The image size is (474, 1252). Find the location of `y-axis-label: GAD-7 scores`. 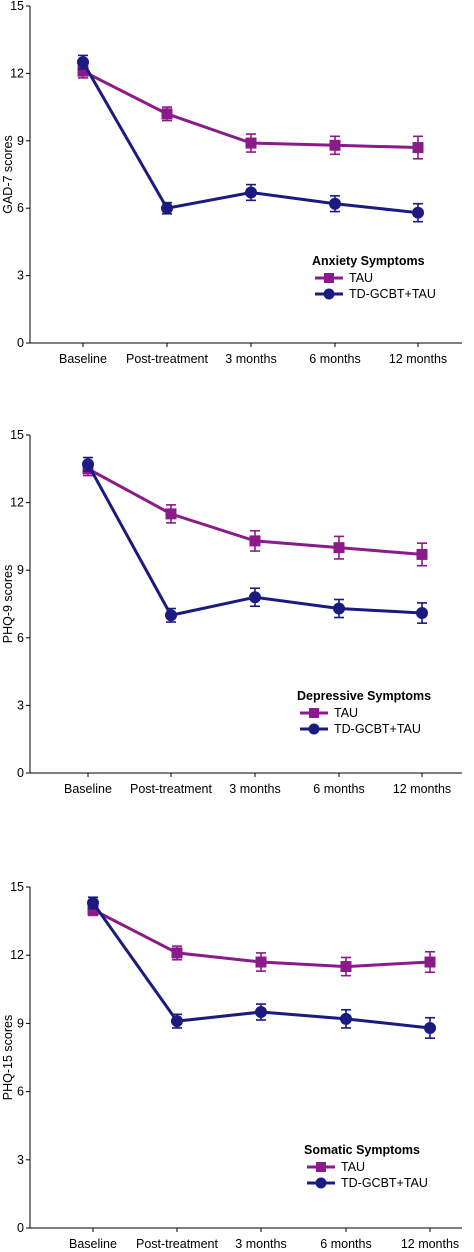

y-axis-label: GAD-7 scores is located at coordinates (8, 174).